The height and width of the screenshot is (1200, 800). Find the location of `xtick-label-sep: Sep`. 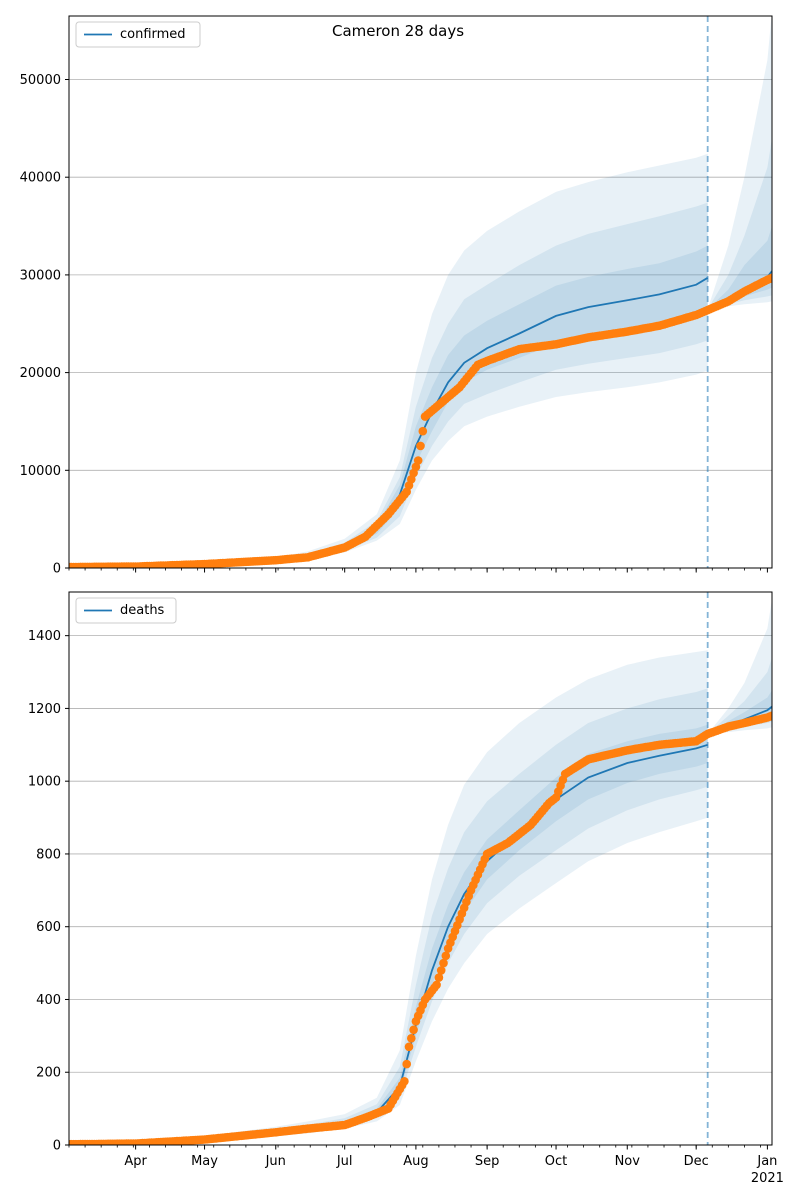

xtick-label-sep: Sep is located at coordinates (487, 1161).